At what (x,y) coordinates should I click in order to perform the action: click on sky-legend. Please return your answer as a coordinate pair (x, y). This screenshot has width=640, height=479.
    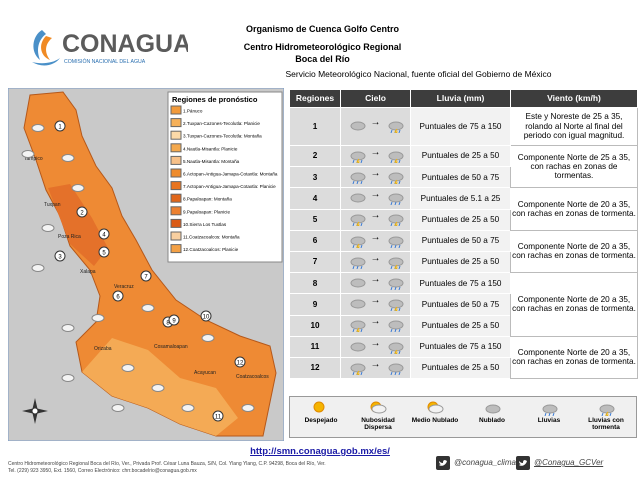
    Looking at the image, I should click on (463, 417).